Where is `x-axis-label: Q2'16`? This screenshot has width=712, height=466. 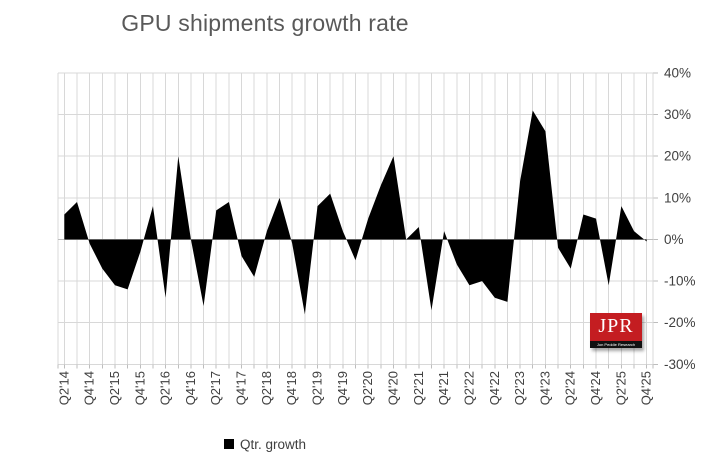
x-axis-label: Q2'16 is located at coordinates (165, 388).